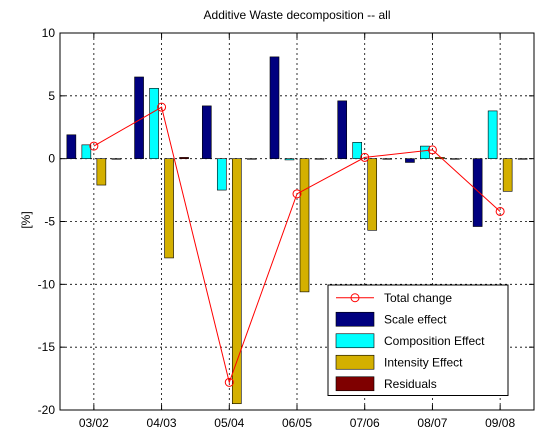  What do you see at coordinates (418, 298) in the screenshot?
I see `legend-label: Total change` at bounding box center [418, 298].